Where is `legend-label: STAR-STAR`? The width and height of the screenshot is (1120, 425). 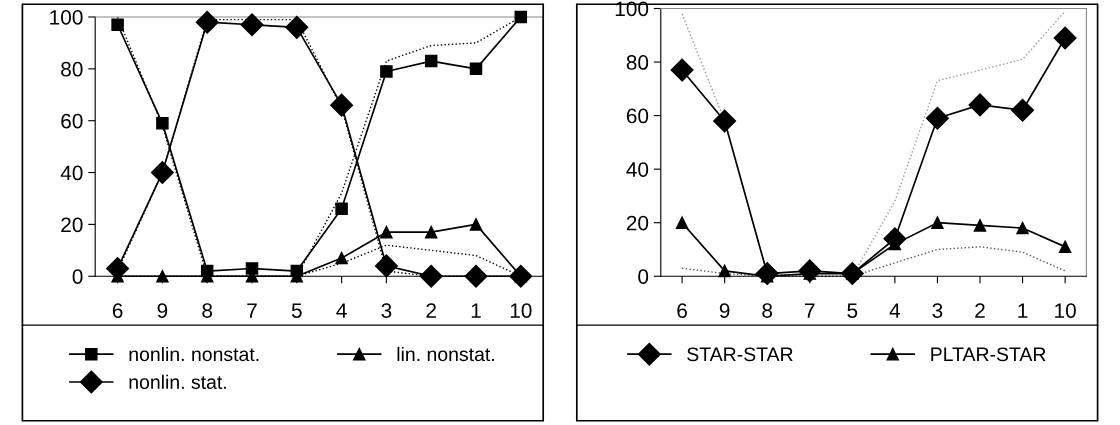 legend-label: STAR-STAR is located at coordinates (740, 354).